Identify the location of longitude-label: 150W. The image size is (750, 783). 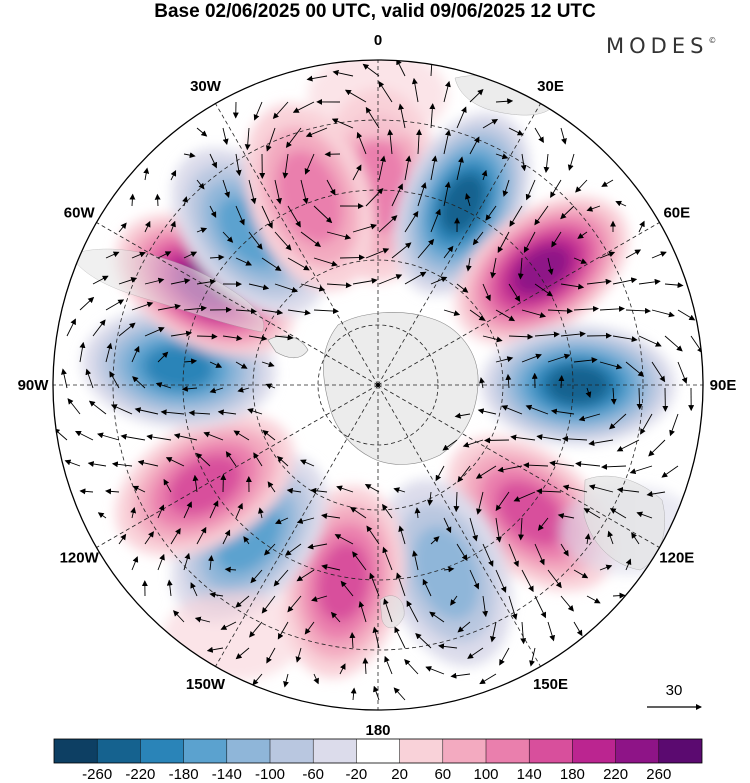
(206, 684).